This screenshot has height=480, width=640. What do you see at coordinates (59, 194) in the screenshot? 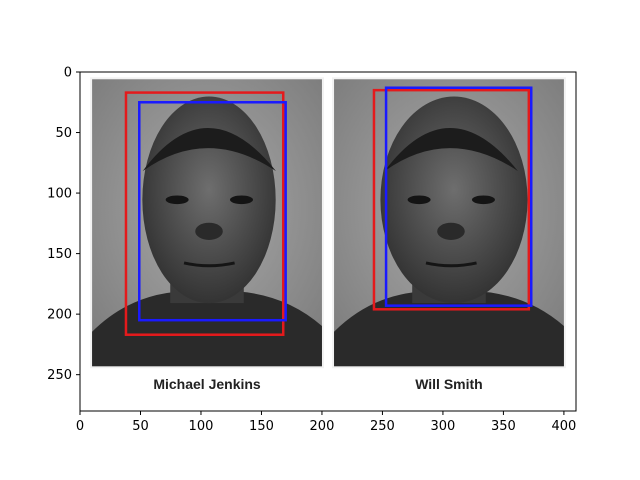
I see `y-tick-label: 100` at bounding box center [59, 194].